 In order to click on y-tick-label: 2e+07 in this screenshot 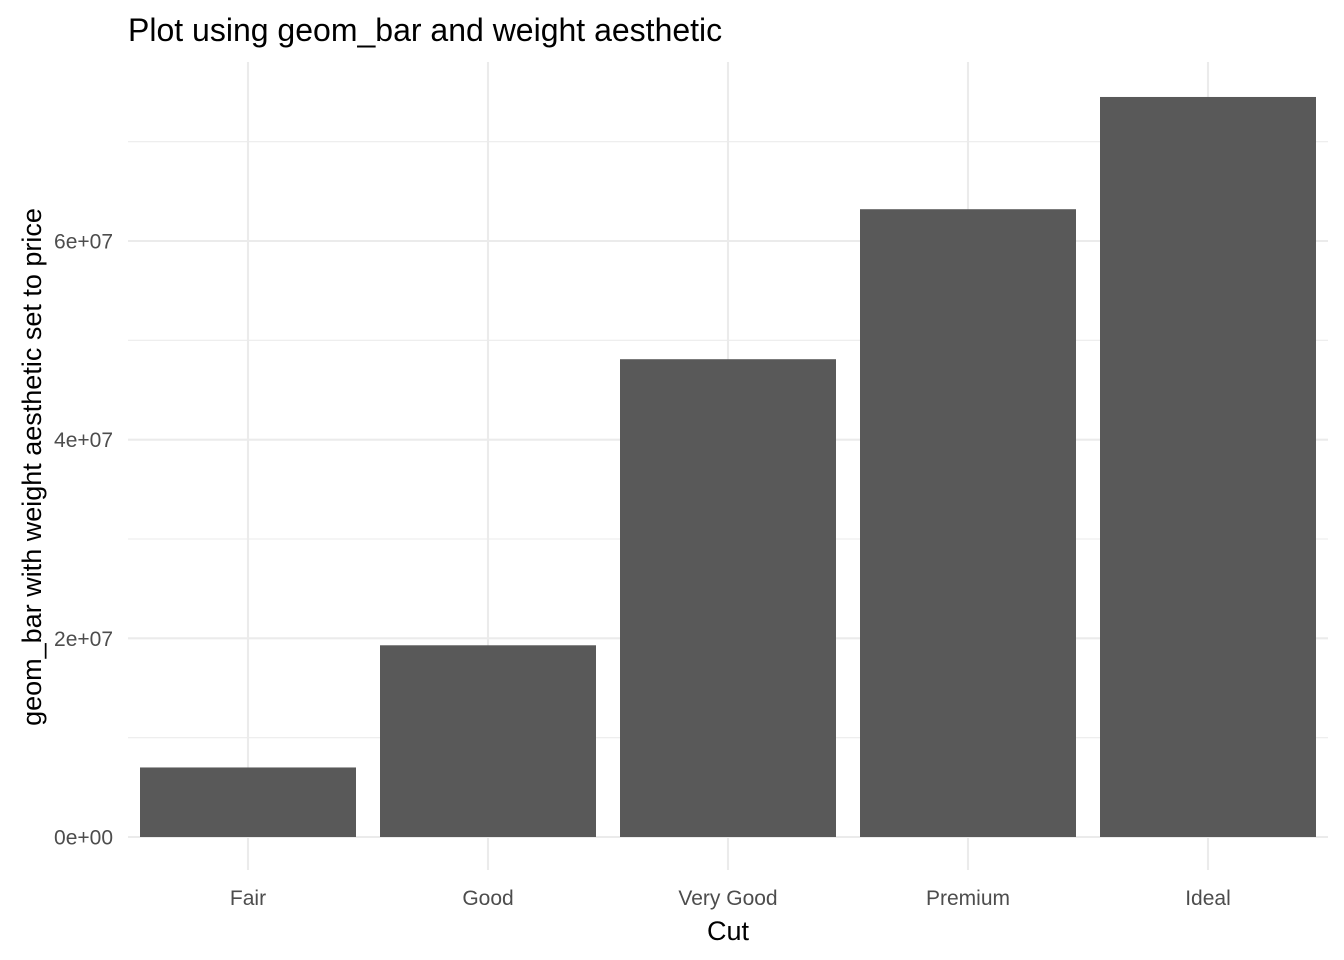, I will do `click(83, 639)`.